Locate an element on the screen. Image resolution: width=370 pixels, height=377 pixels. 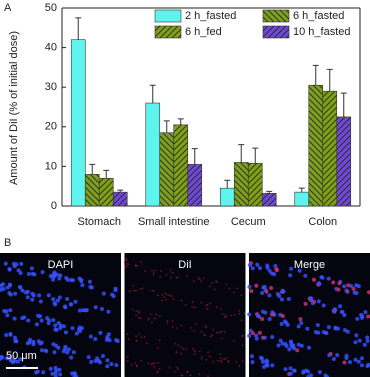
legend-label: 10 h_fasted is located at coordinates (322, 32).